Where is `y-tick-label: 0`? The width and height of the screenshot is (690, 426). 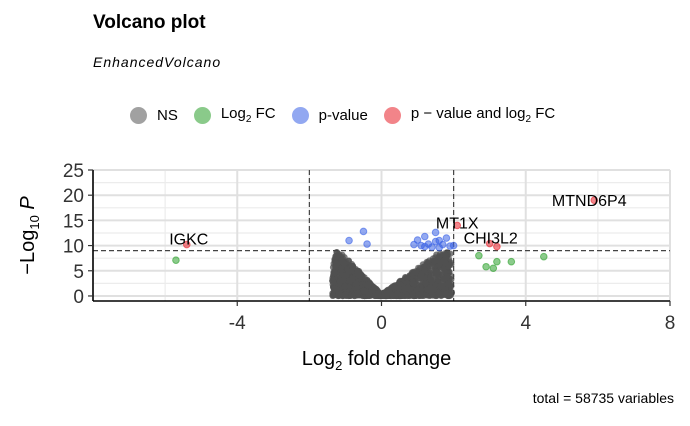 y-tick-label: 0 is located at coordinates (78, 297).